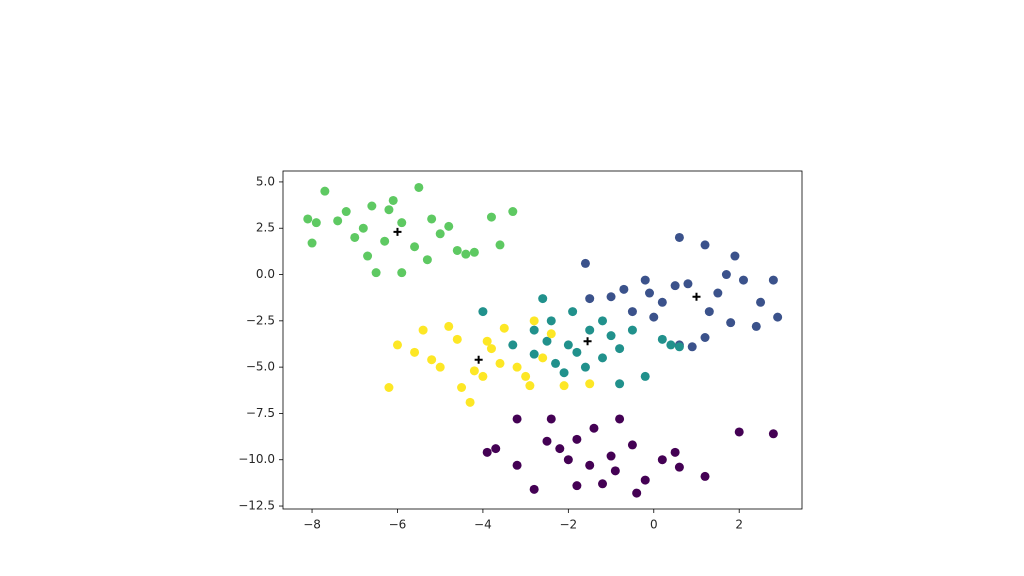 The width and height of the screenshot is (1024, 576). What do you see at coordinates (654, 525) in the screenshot?
I see `x-tick-label: 0` at bounding box center [654, 525].